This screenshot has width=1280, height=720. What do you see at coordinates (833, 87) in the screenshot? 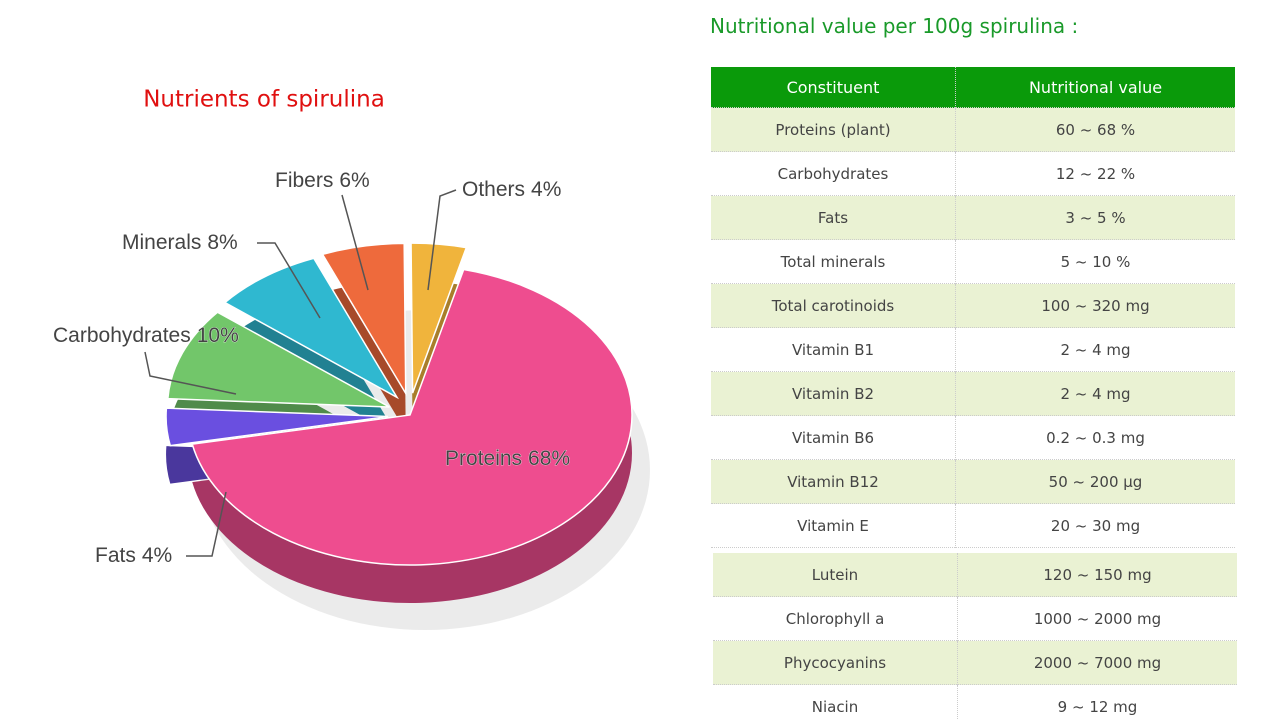
I see `header-cell: Constituent` at bounding box center [833, 87].